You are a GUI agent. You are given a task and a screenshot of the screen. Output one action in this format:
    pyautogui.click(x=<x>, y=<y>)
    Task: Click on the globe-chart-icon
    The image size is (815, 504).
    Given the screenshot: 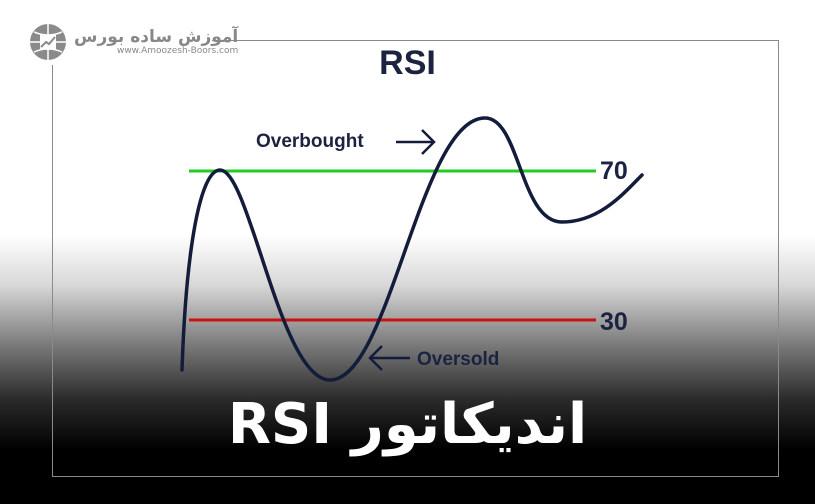 What is the action you would take?
    pyautogui.click(x=48, y=42)
    